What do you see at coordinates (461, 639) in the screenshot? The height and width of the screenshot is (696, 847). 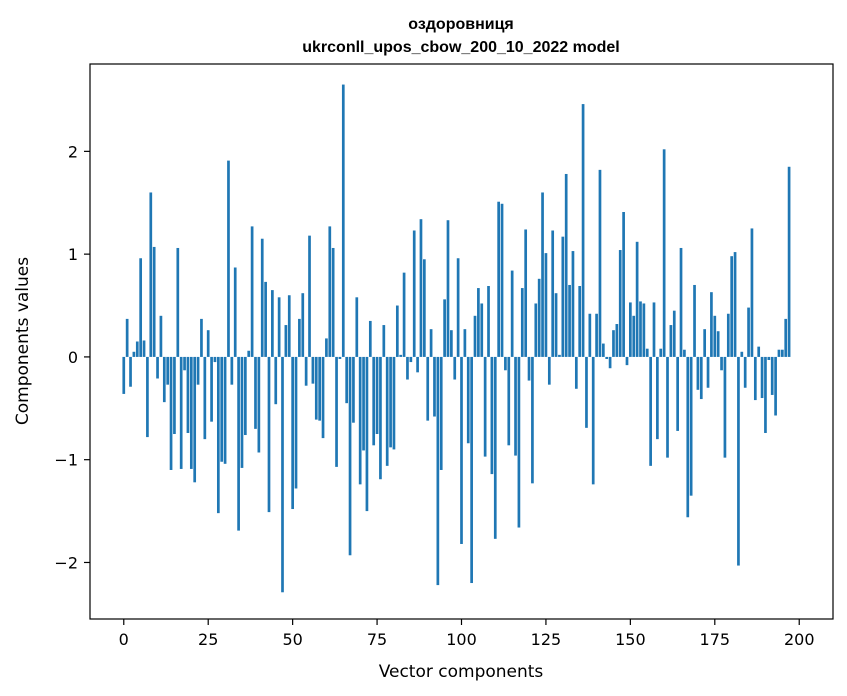 I see `x-tick-label: 100` at bounding box center [461, 639].